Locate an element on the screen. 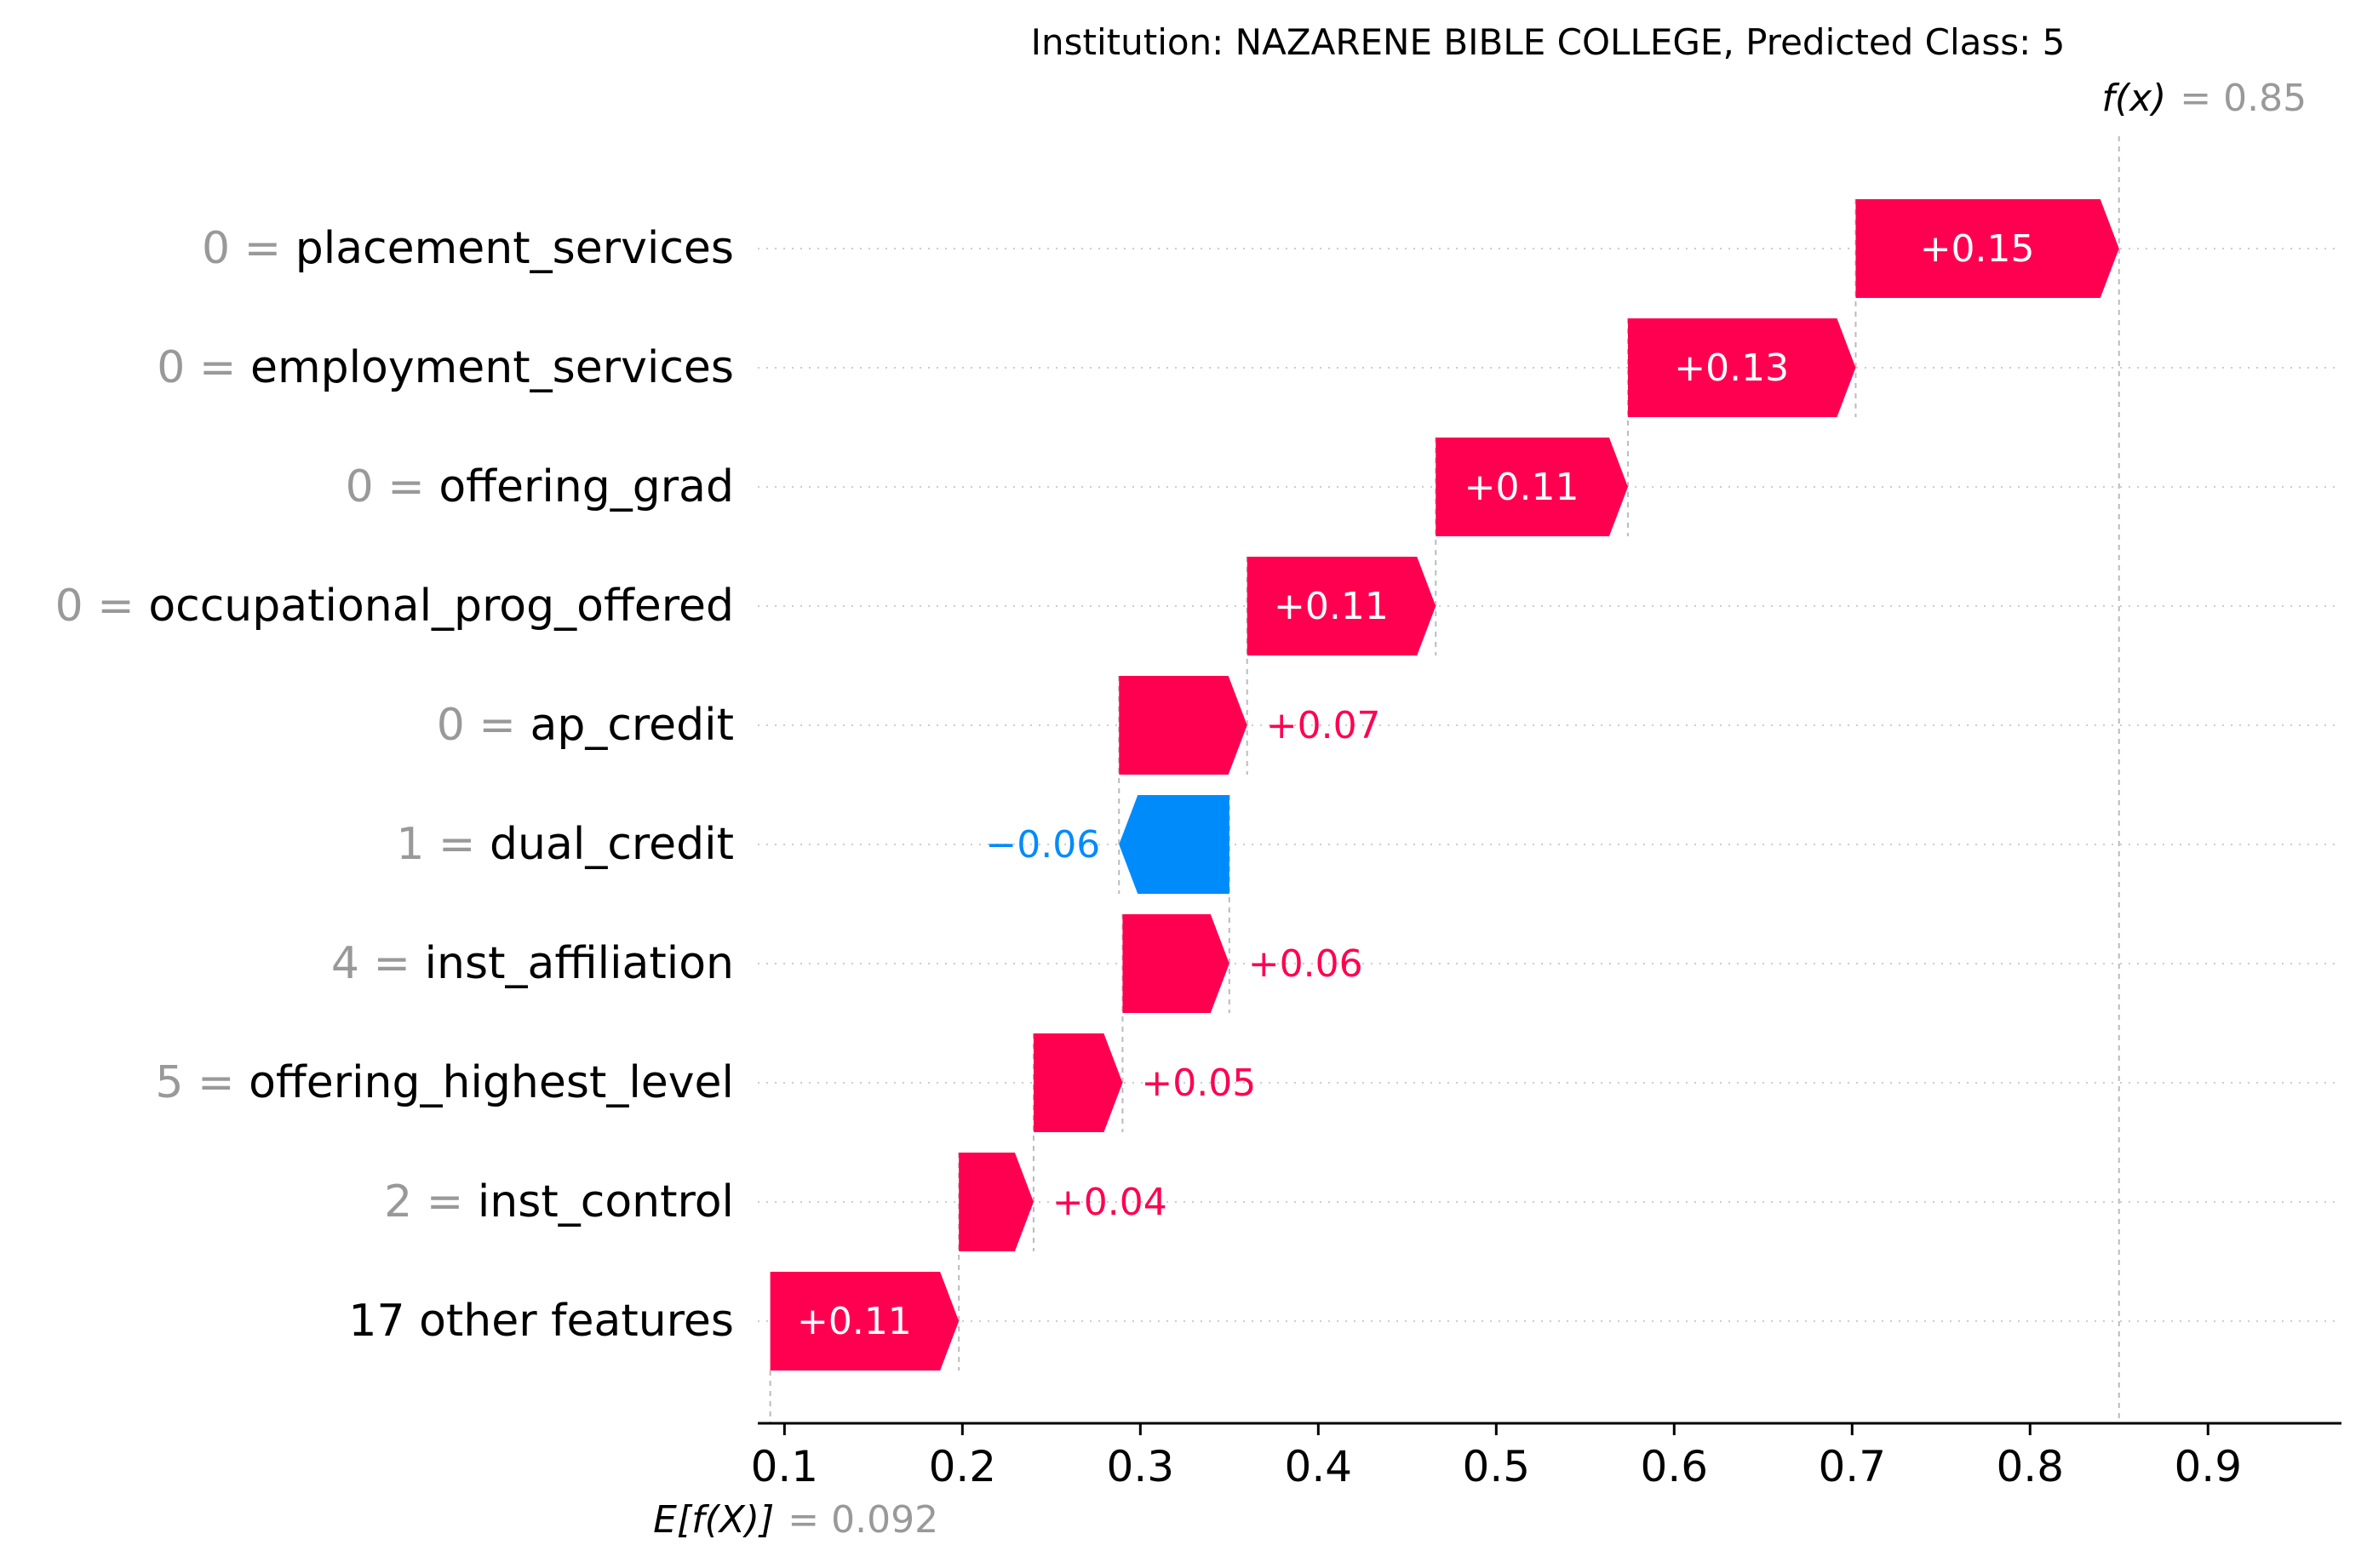  contribution-label: +0.05 is located at coordinates (1198, 1083).